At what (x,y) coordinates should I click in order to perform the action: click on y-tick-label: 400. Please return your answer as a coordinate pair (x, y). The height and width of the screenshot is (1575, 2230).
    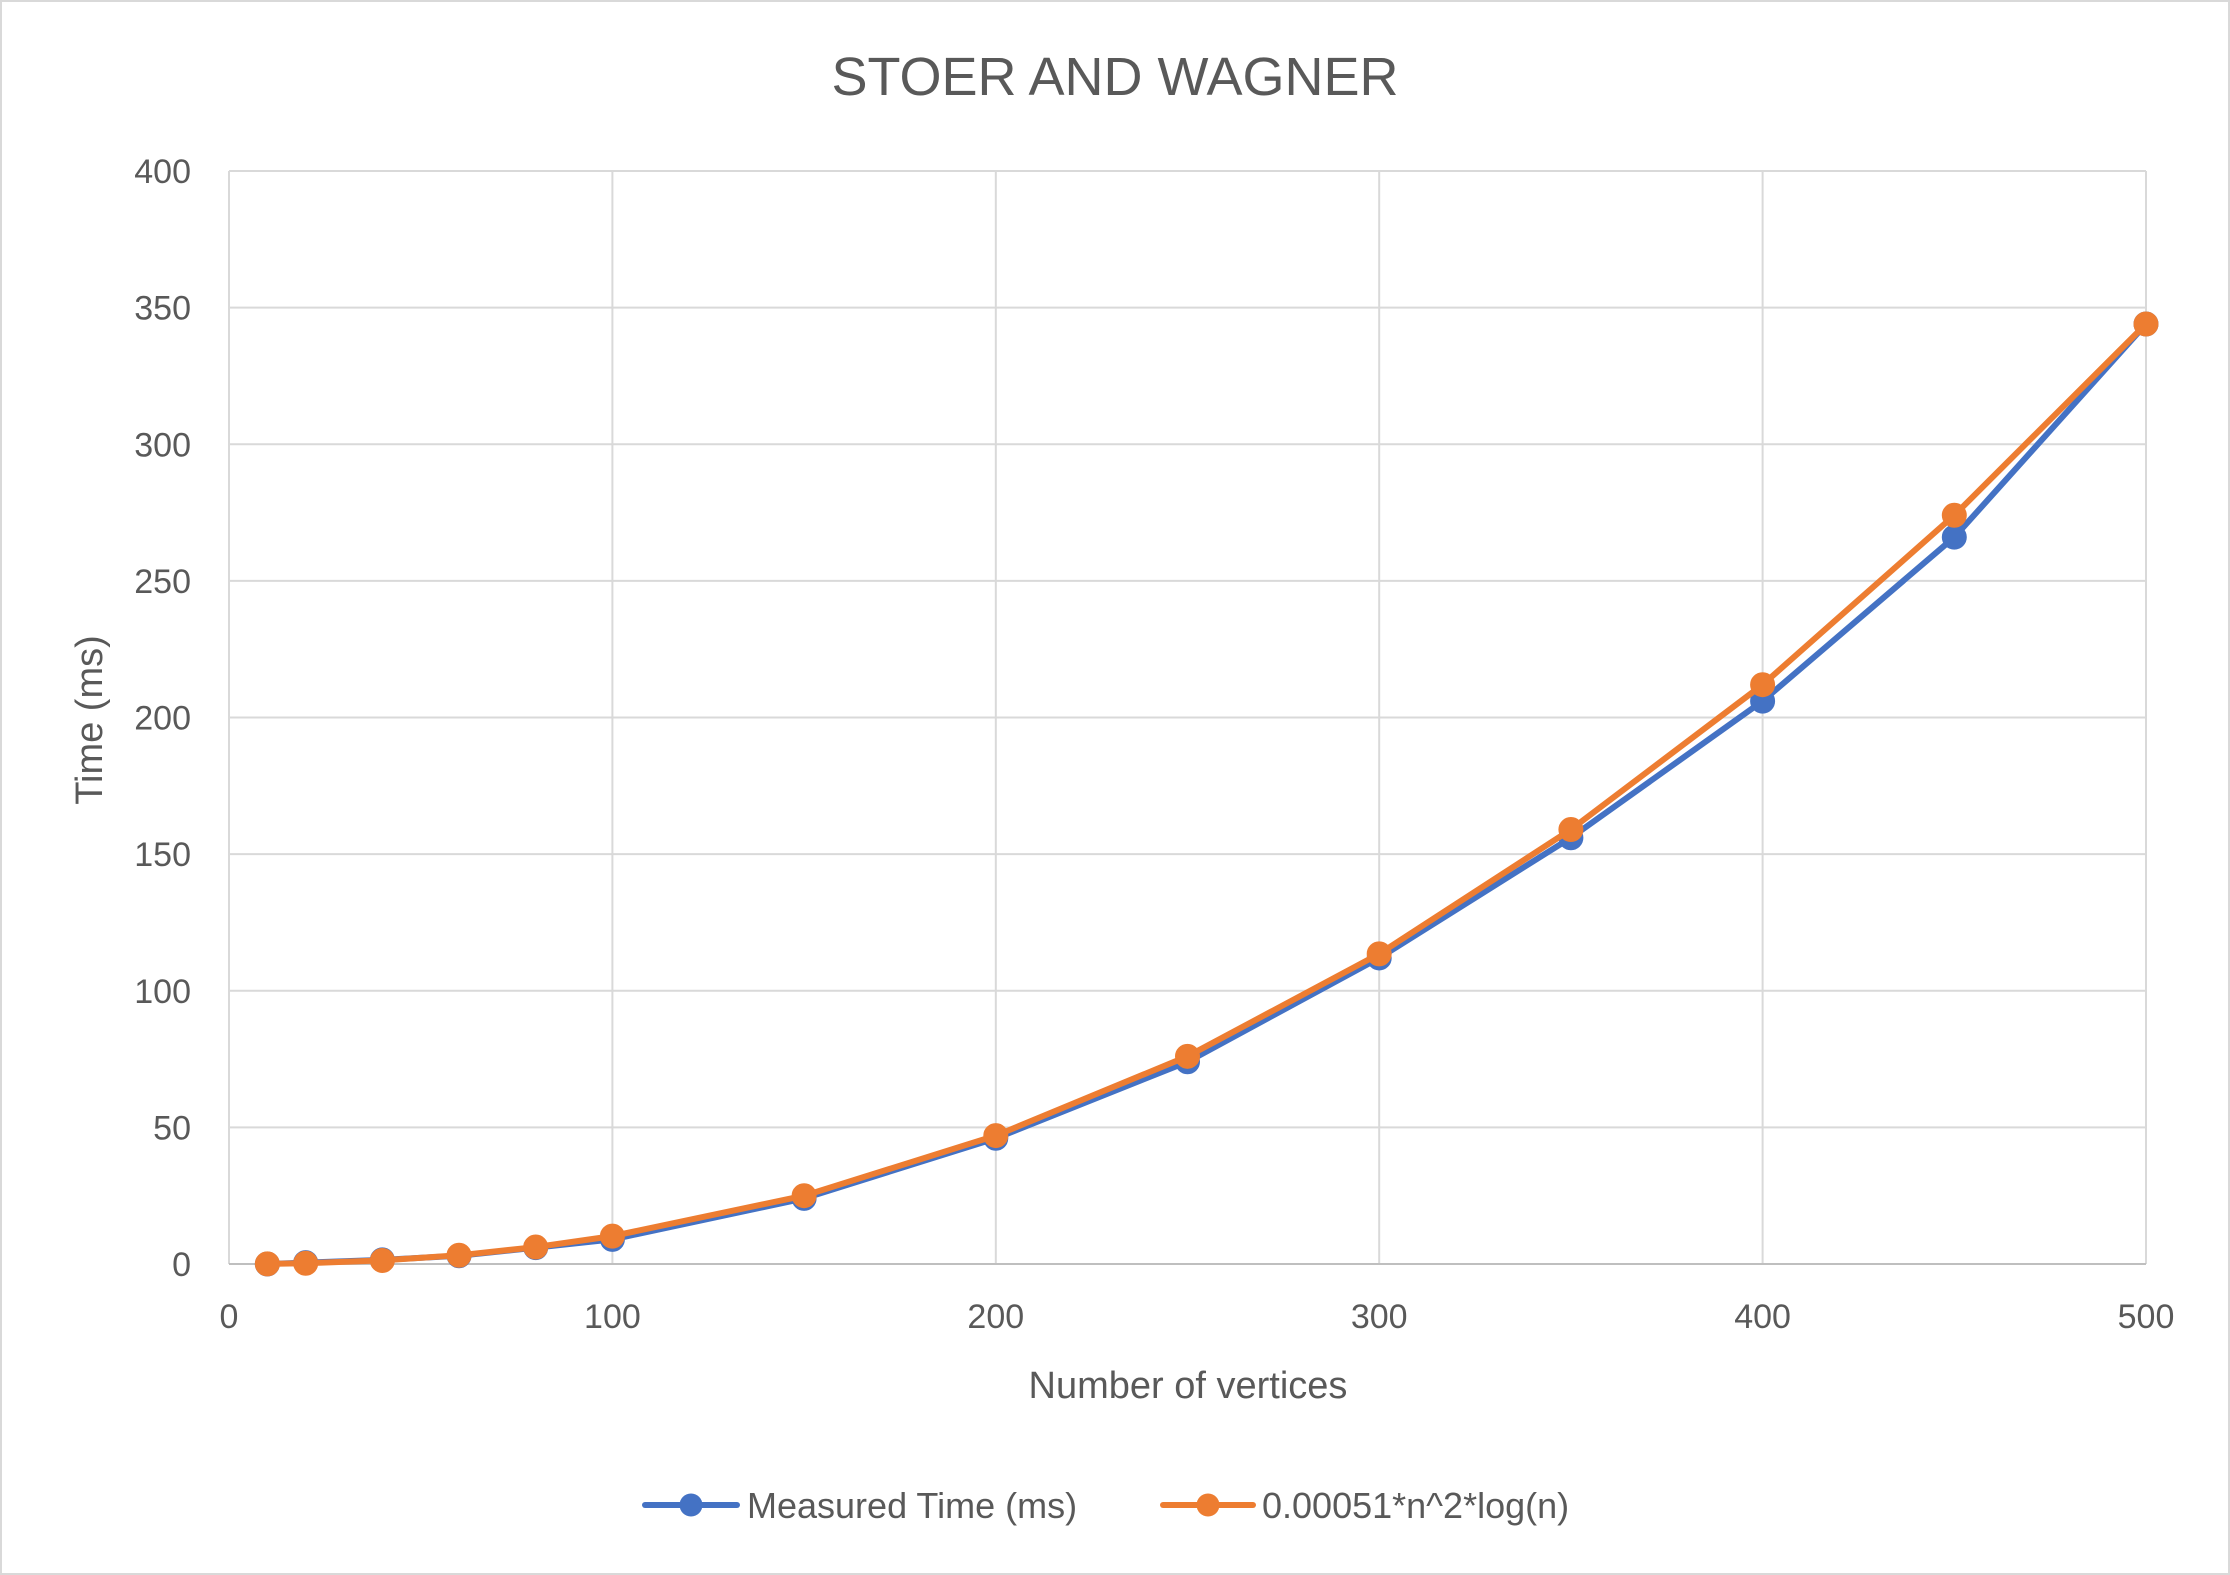
    Looking at the image, I should click on (162, 172).